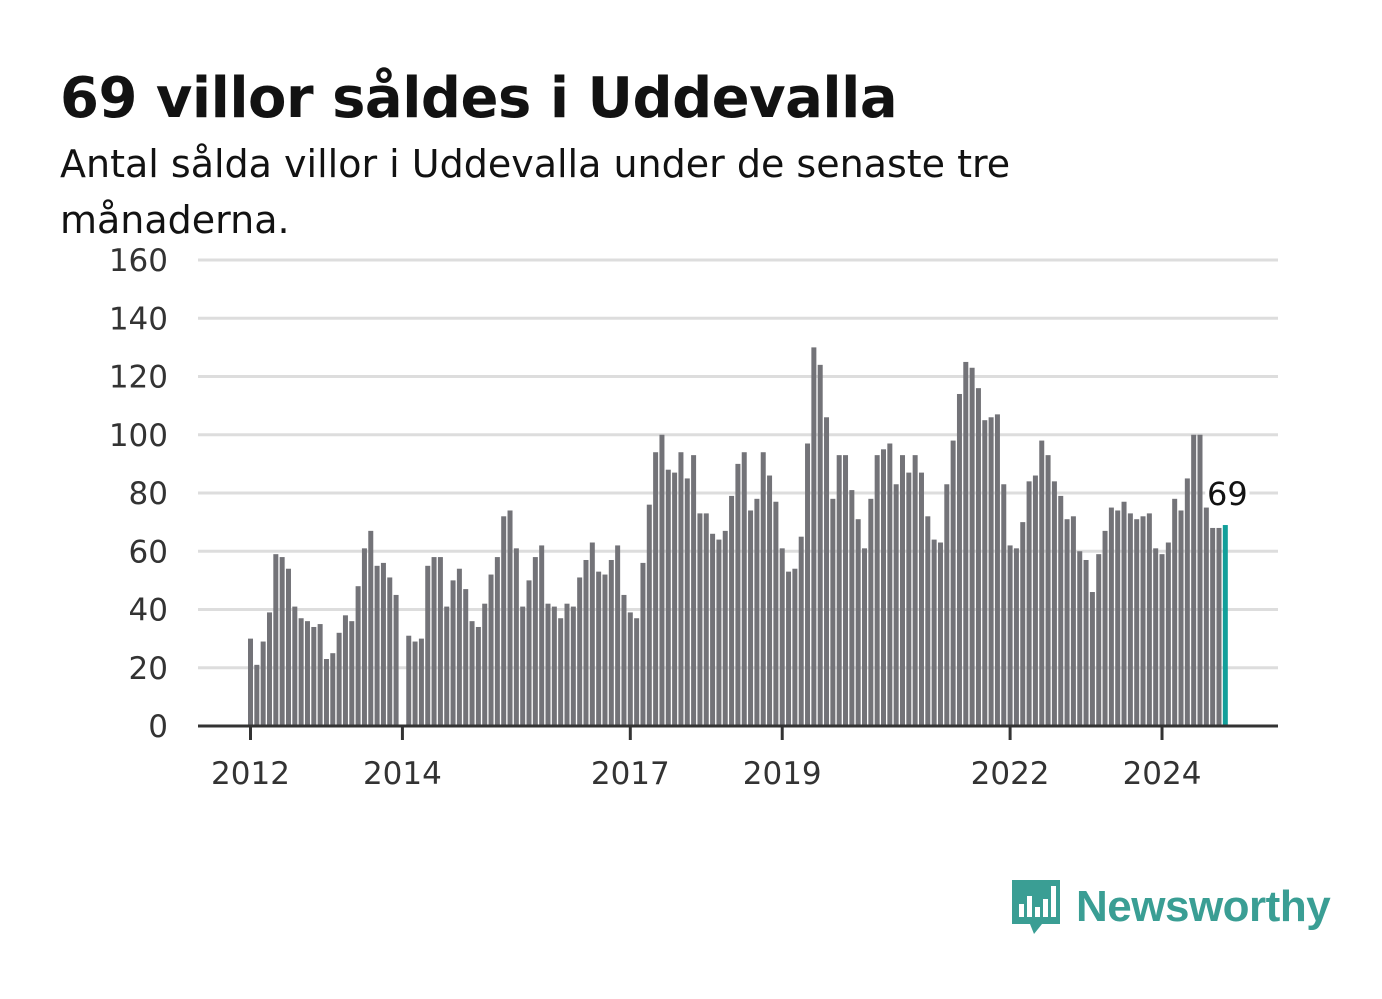 Image resolution: width=1382 pixels, height=999 pixels. Describe the element at coordinates (1010, 774) in the screenshot. I see `x-tick-label: 2022` at that location.